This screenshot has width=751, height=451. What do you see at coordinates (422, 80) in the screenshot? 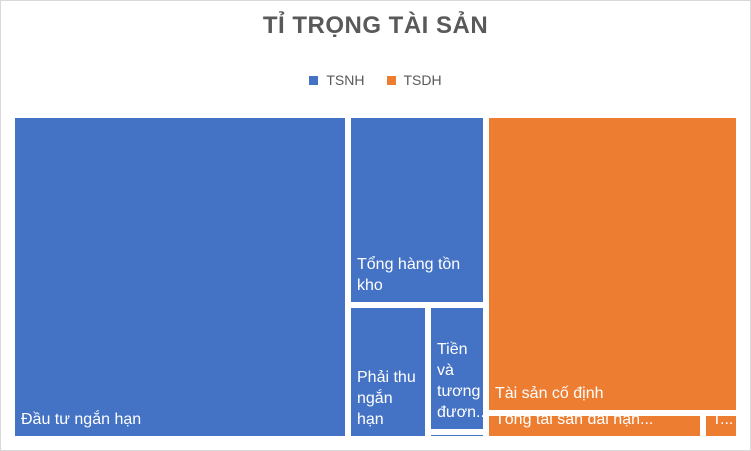
I see `legend-label-tsdh: TSDH` at bounding box center [422, 80].